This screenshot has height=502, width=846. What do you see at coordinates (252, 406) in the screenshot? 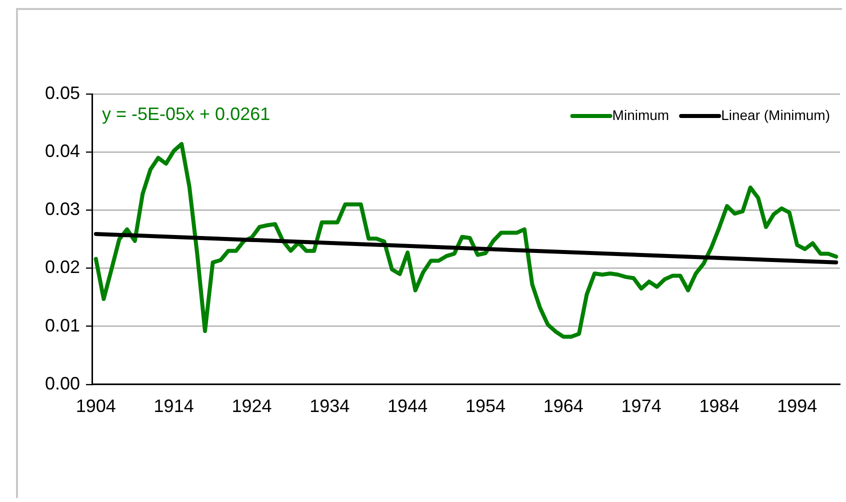
I see `x-tick-label: 1924` at bounding box center [252, 406].